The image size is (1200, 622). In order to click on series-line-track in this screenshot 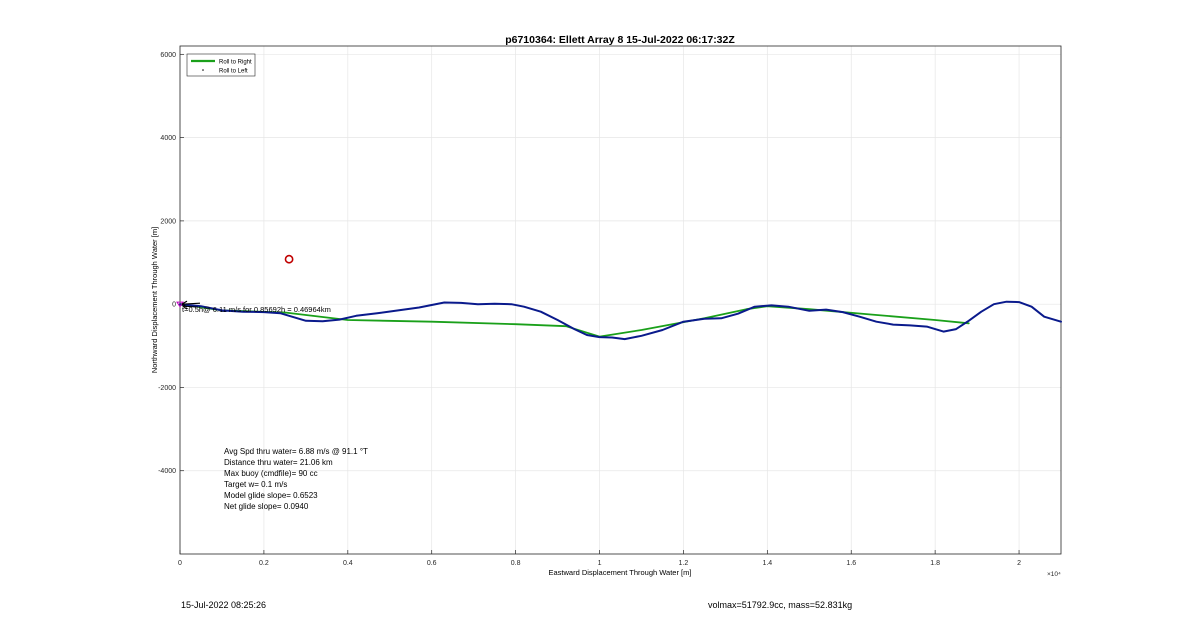, I will do `click(620, 320)`.